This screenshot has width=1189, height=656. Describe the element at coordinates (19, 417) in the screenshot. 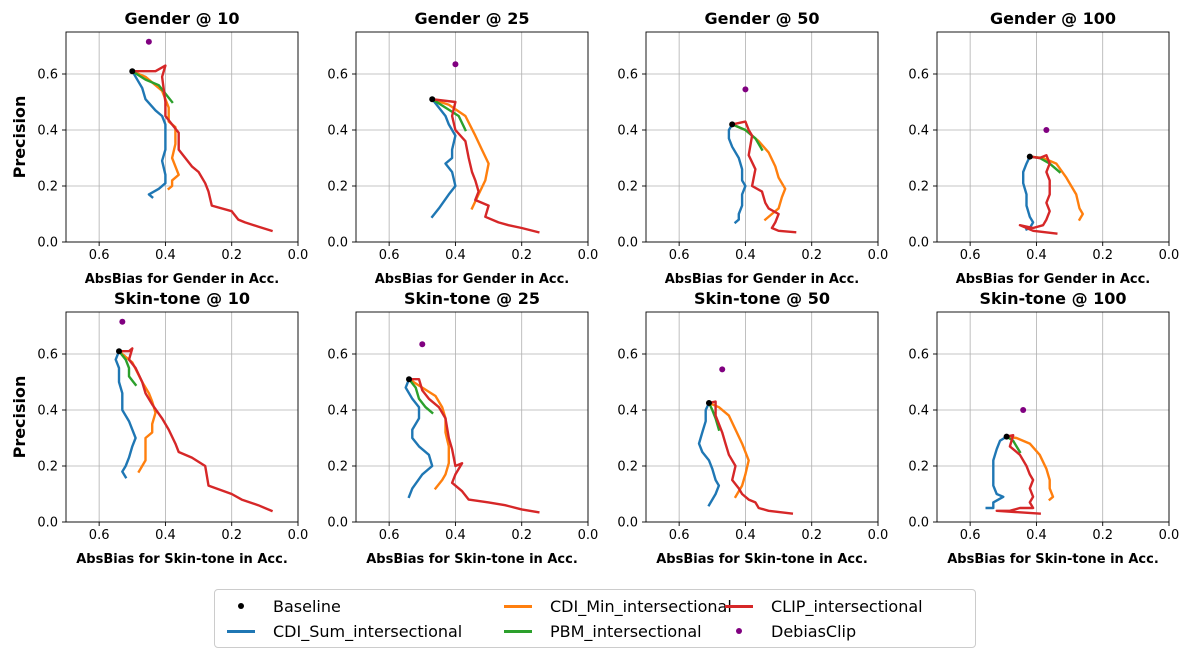

I see `y-axis-label: Precision` at that location.